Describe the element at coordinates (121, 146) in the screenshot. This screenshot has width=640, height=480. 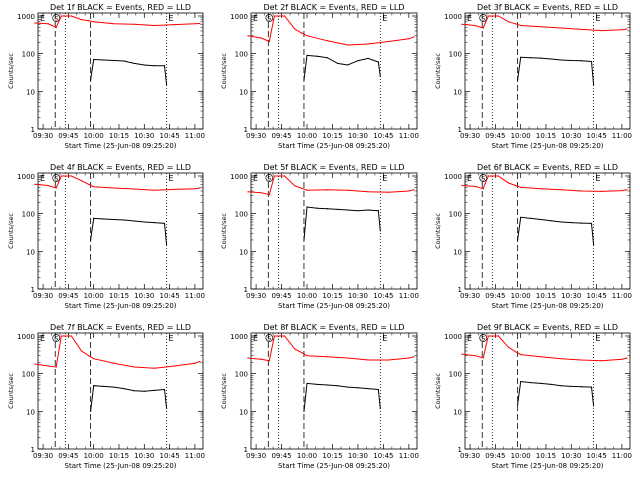
I see `x-axis-label: Start Time (25-Jun-08 09:25:20)` at that location.